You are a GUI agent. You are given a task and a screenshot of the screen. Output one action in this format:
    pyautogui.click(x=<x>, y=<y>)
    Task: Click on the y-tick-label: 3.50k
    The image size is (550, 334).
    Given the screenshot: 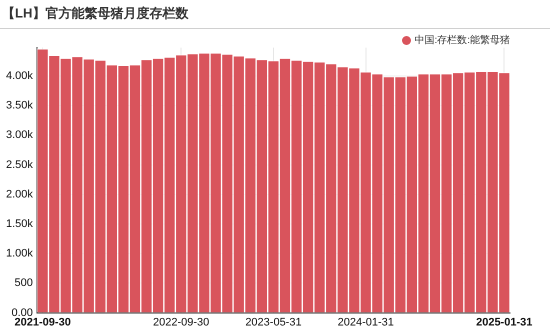 What is the action you would take?
    pyautogui.click(x=20, y=106)
    